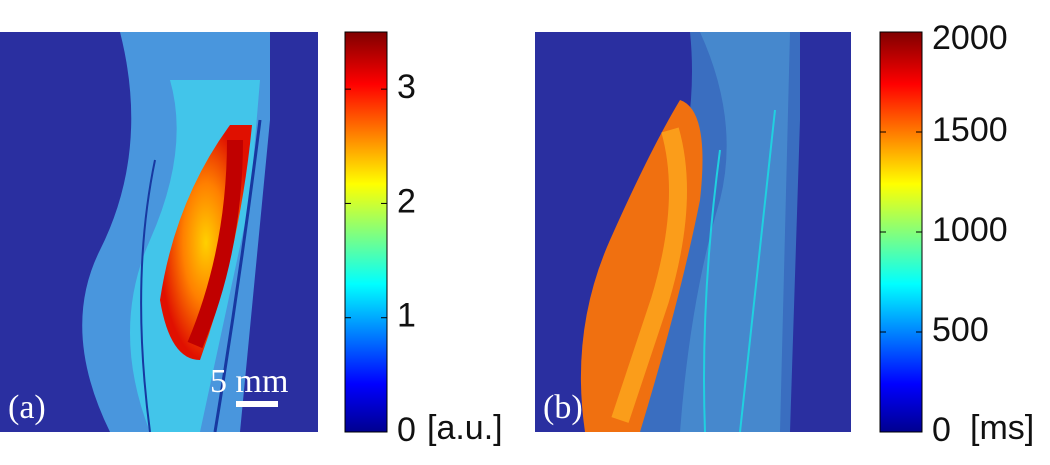  What do you see at coordinates (249, 381) in the screenshot?
I see `scale-bar-label: 5 mm` at bounding box center [249, 381].